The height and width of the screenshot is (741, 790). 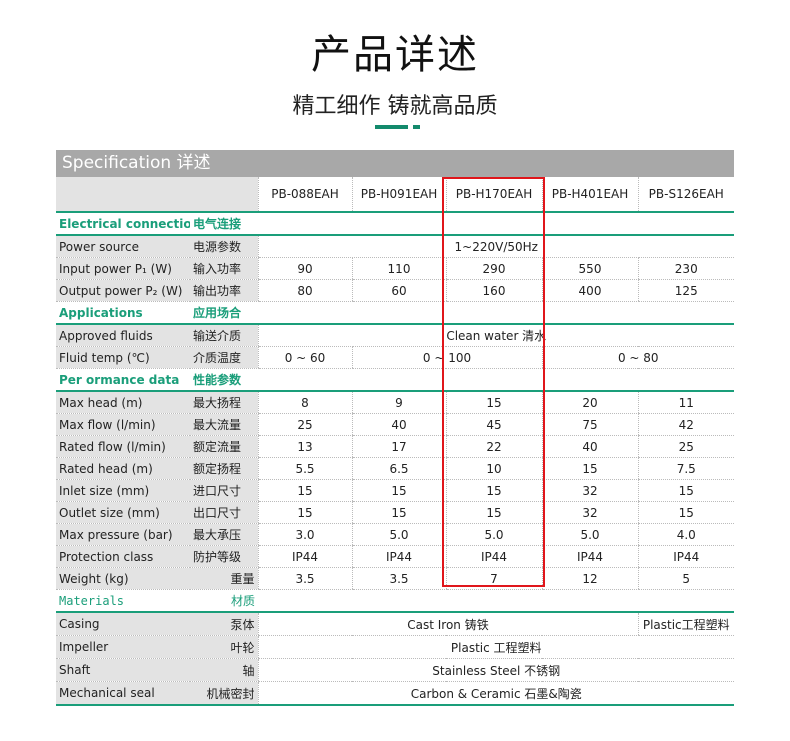 I want to click on spec-row: Outlet size (mm) 出口尺寸 15 15 15 32 15, so click(x=395, y=512).